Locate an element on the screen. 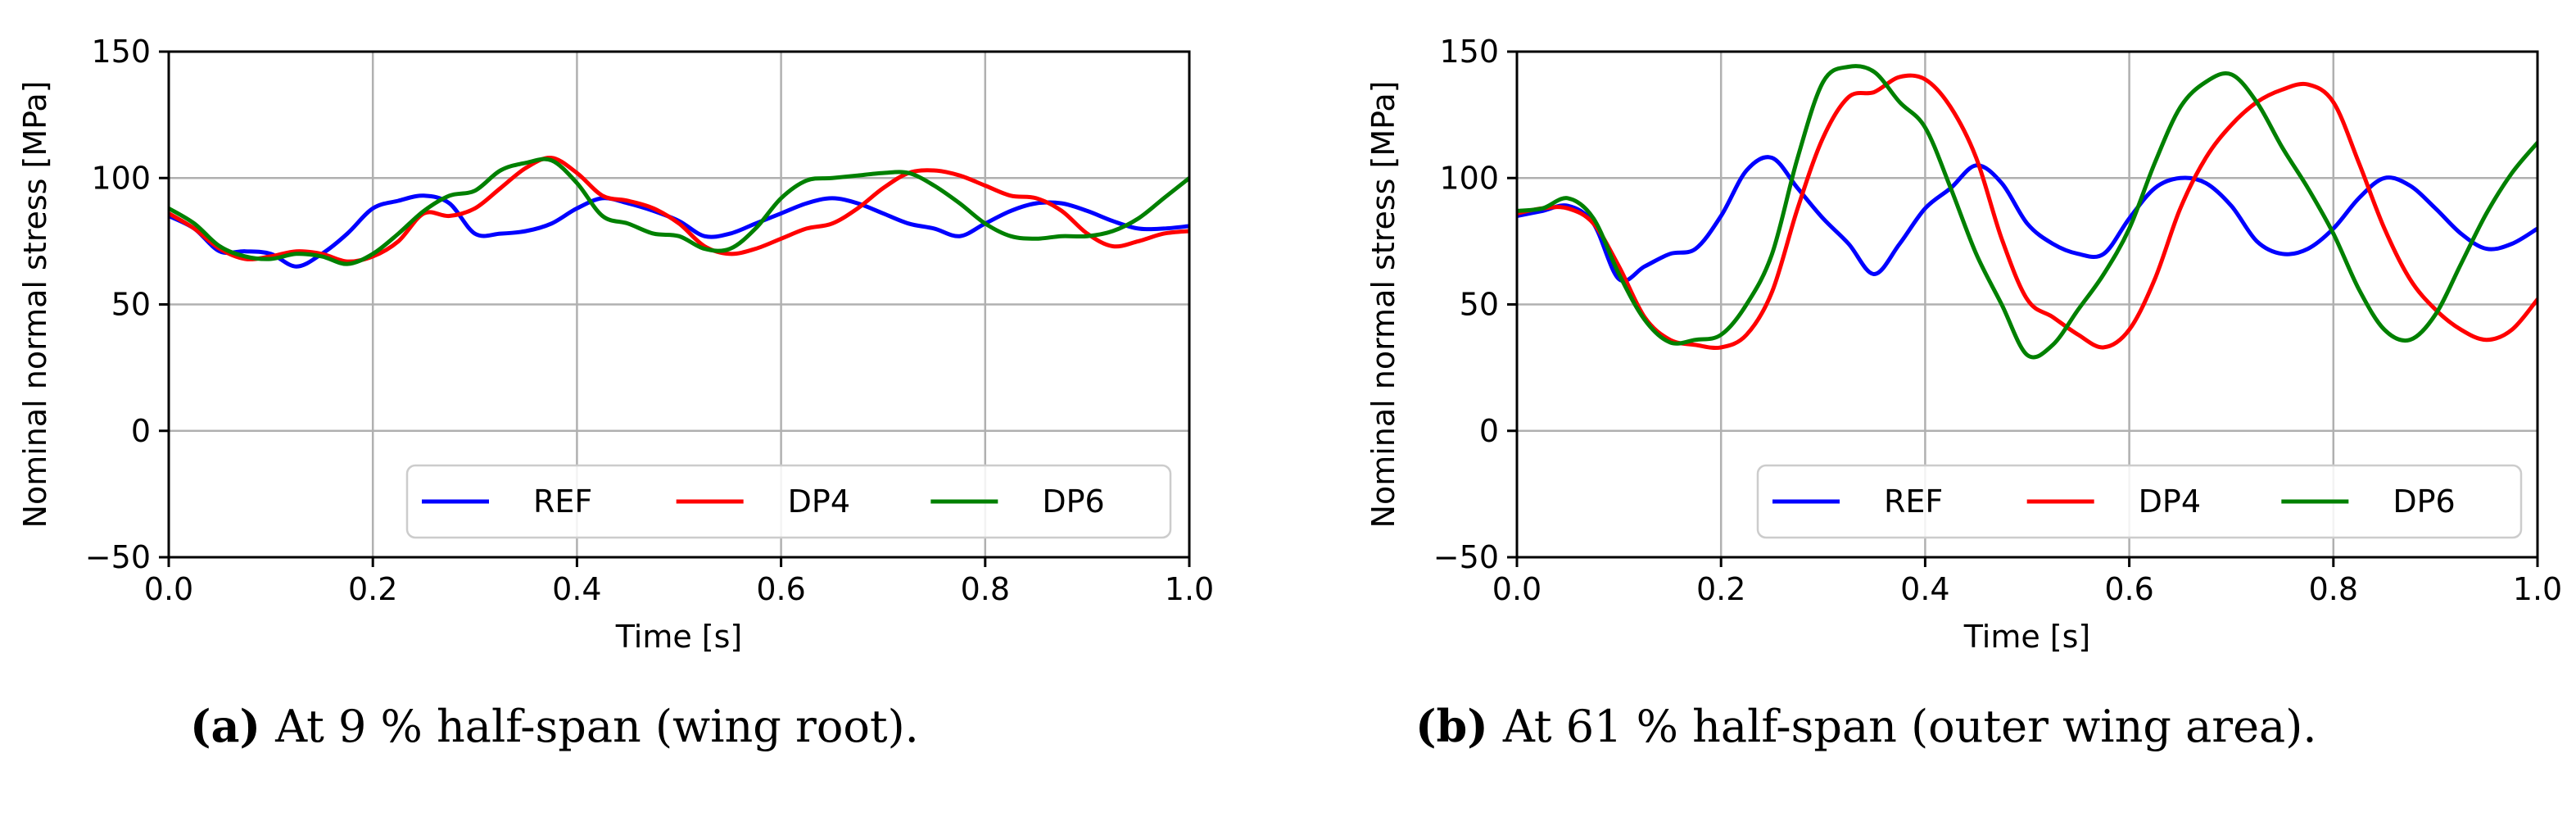 The height and width of the screenshot is (817, 2576). caption-text: At 61 % half-span (outer wing area). is located at coordinates (1909, 726).